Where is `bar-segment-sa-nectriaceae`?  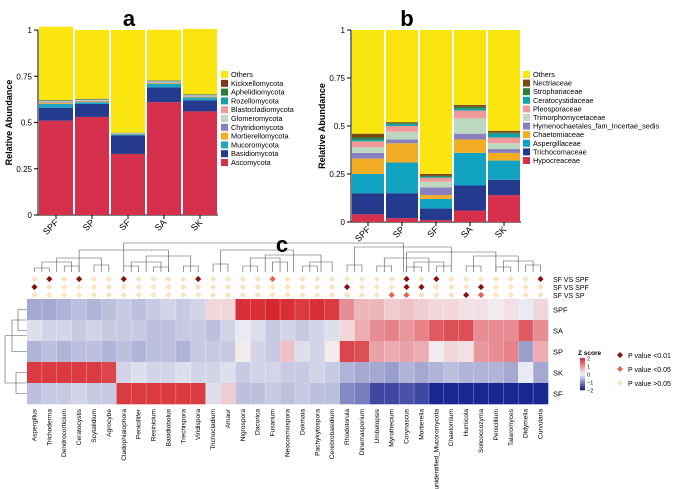
bar-segment-sa-nectriaceae is located at coordinates (470, 105).